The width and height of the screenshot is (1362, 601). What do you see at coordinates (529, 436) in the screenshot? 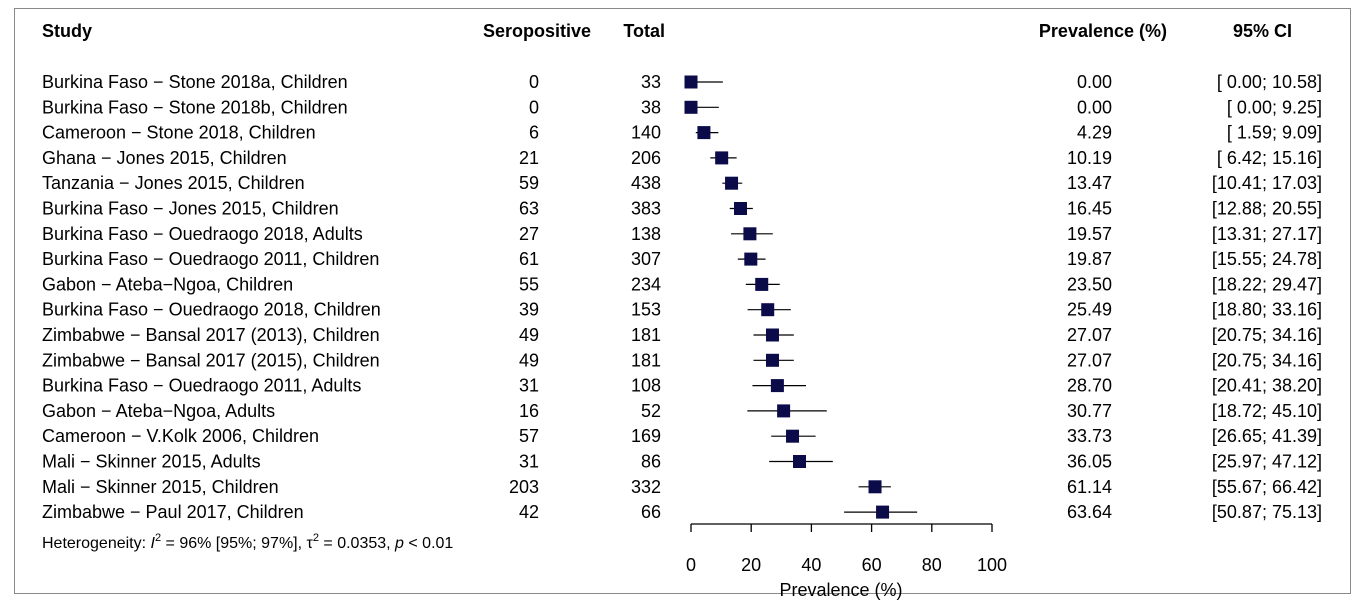
I see `seropositive-value: 57` at bounding box center [529, 436].